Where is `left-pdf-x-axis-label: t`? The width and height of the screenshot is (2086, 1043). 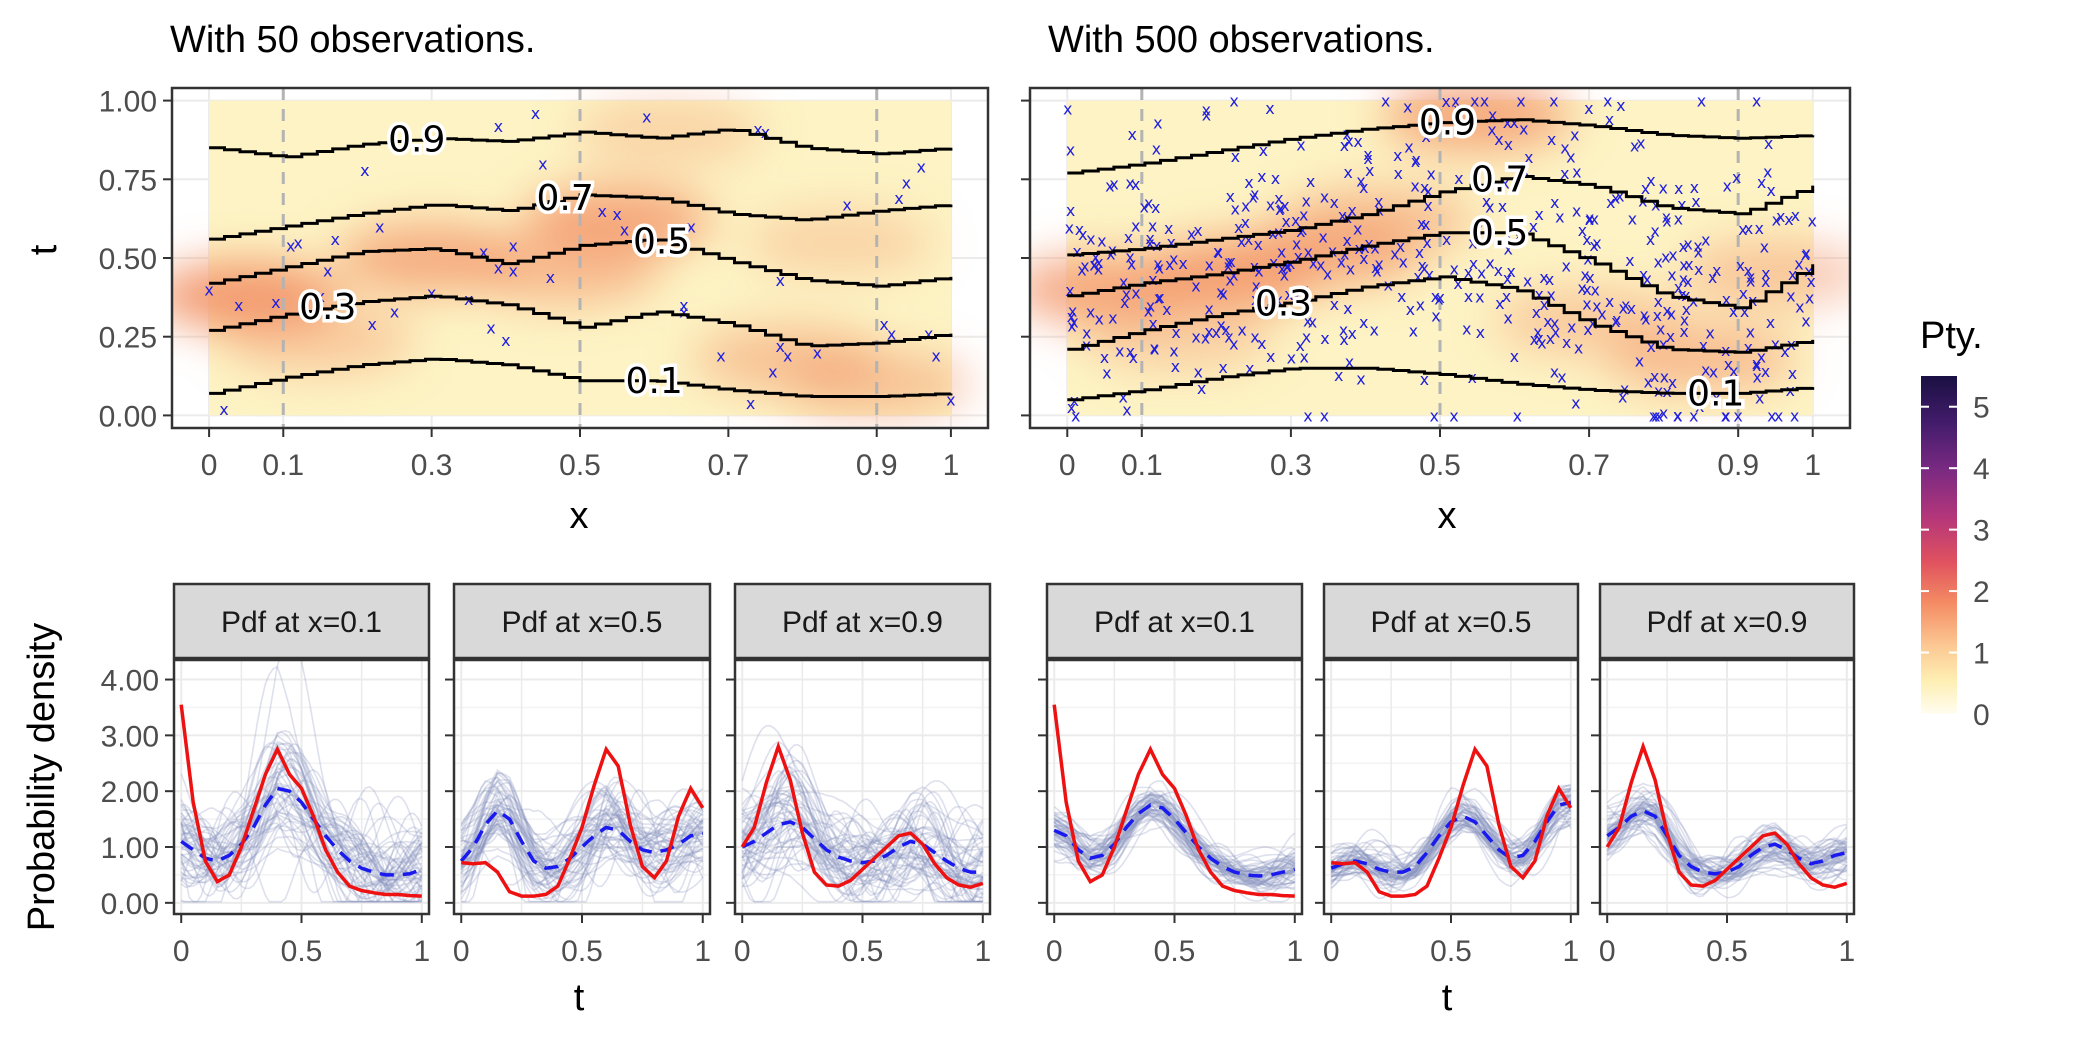 left-pdf-x-axis-label: t is located at coordinates (579, 998).